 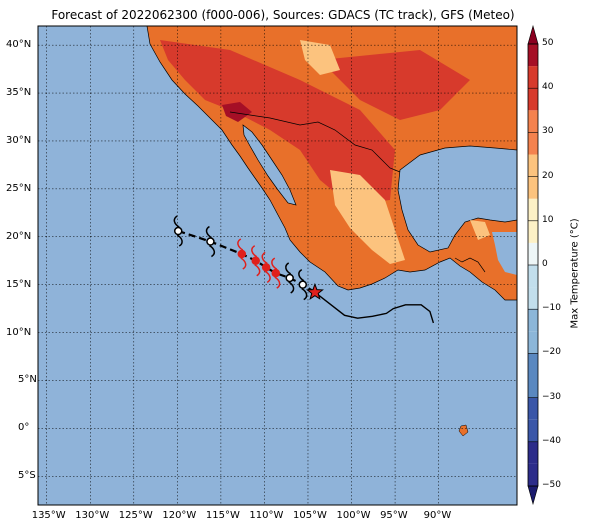 I want to click on lat-tick-label: 30°N, so click(x=19, y=140).